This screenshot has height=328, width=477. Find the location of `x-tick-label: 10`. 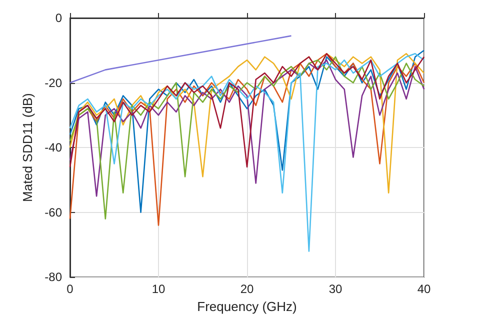

x-tick-label: 10 is located at coordinates (159, 289).